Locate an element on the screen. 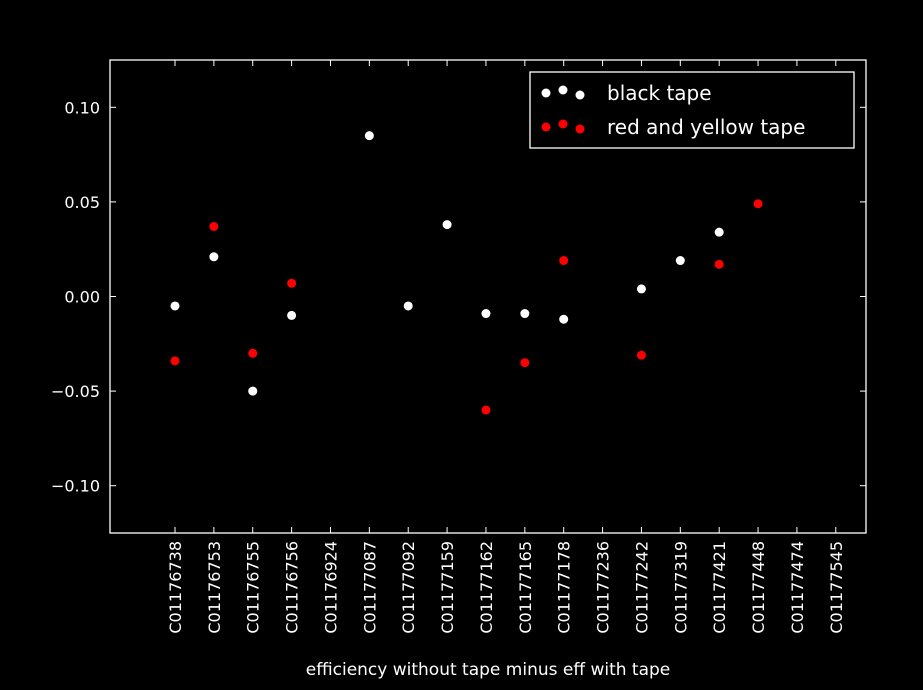 The width and height of the screenshot is (923, 690). y-tick-label: −0.05 is located at coordinates (75, 391).